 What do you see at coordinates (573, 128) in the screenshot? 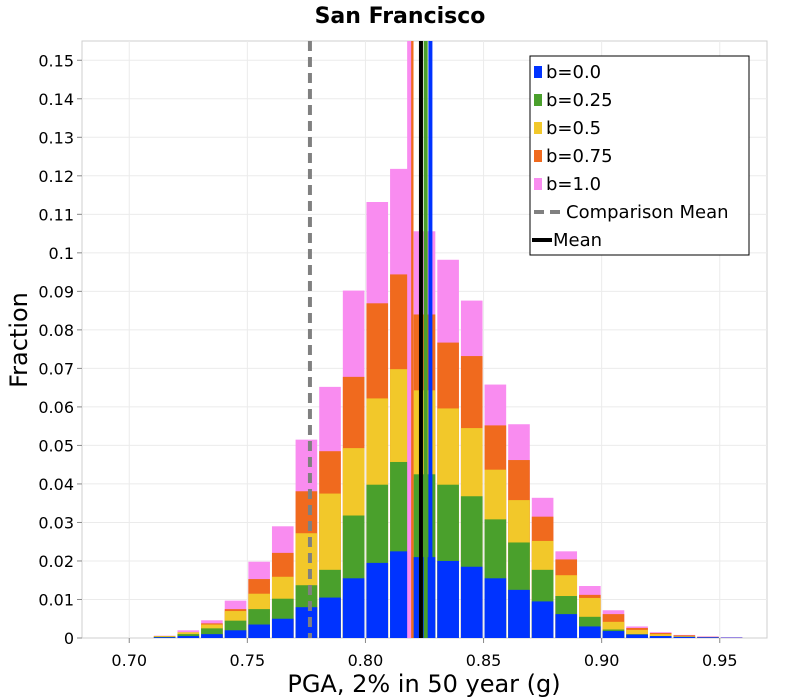
I see `legend-label: b=0.5` at bounding box center [573, 128].